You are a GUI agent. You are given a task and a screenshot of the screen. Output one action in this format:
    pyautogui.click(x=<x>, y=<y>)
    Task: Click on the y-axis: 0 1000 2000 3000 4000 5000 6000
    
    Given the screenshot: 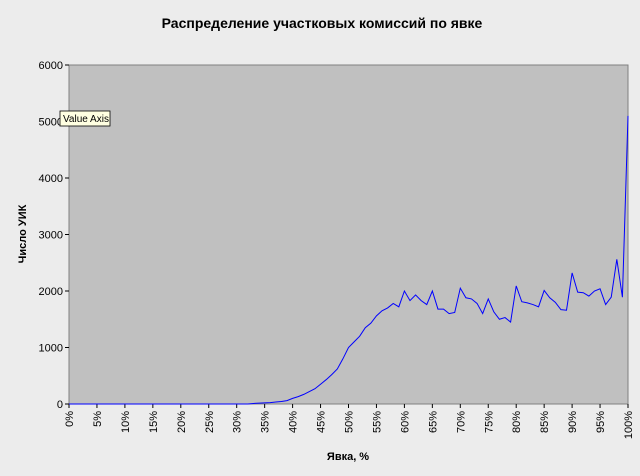 What is the action you would take?
    pyautogui.click(x=54, y=235)
    